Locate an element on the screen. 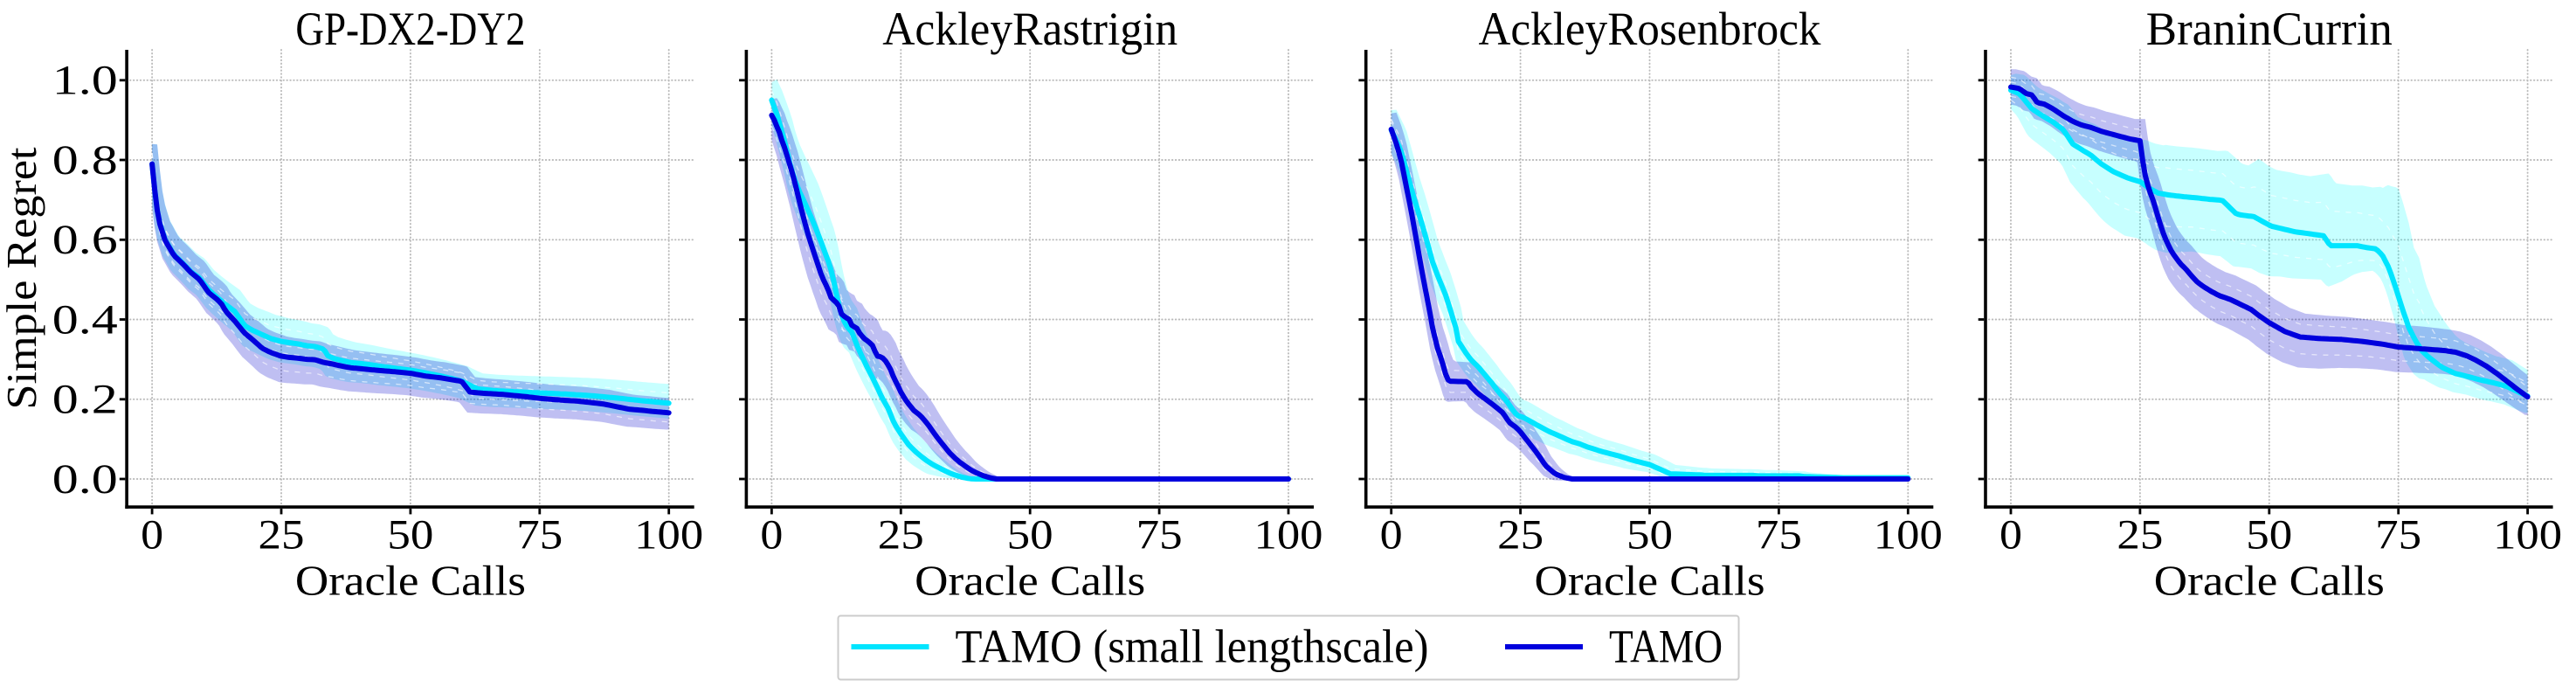 Image resolution: width=2576 pixels, height=694 pixels. svg-text: 1.0 is located at coordinates (85, 81).